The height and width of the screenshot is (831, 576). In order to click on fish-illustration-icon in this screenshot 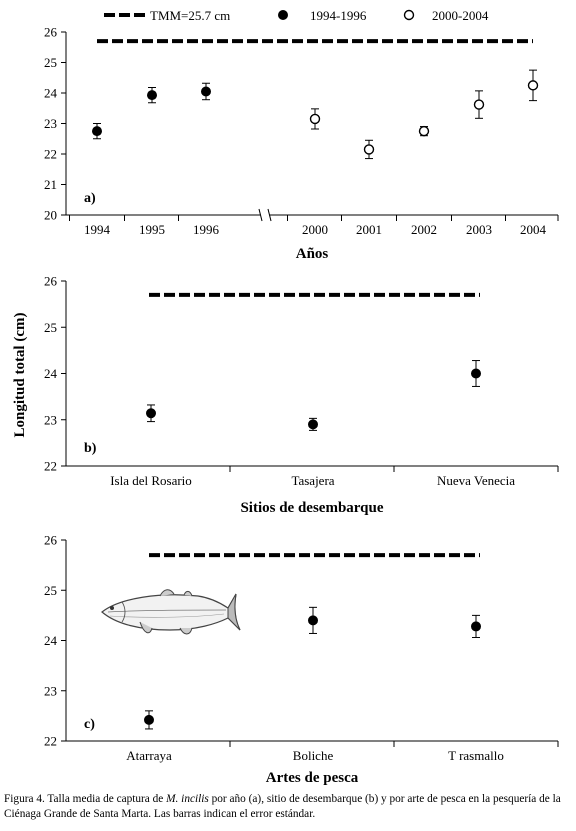, I will do `click(171, 612)`.